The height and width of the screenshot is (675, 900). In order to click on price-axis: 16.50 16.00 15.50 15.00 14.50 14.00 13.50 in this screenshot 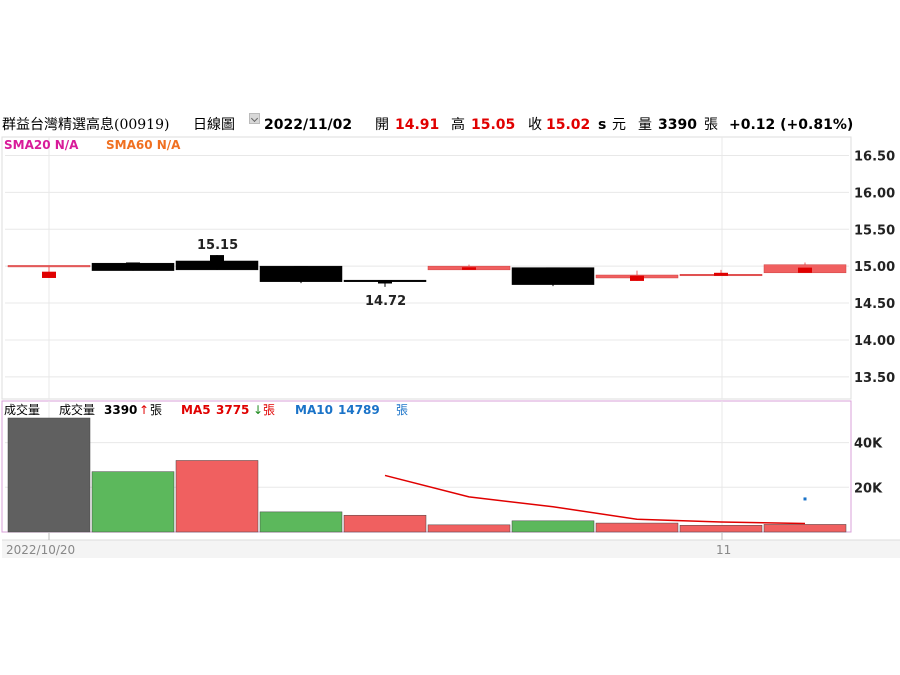, I will do `click(874, 267)`.